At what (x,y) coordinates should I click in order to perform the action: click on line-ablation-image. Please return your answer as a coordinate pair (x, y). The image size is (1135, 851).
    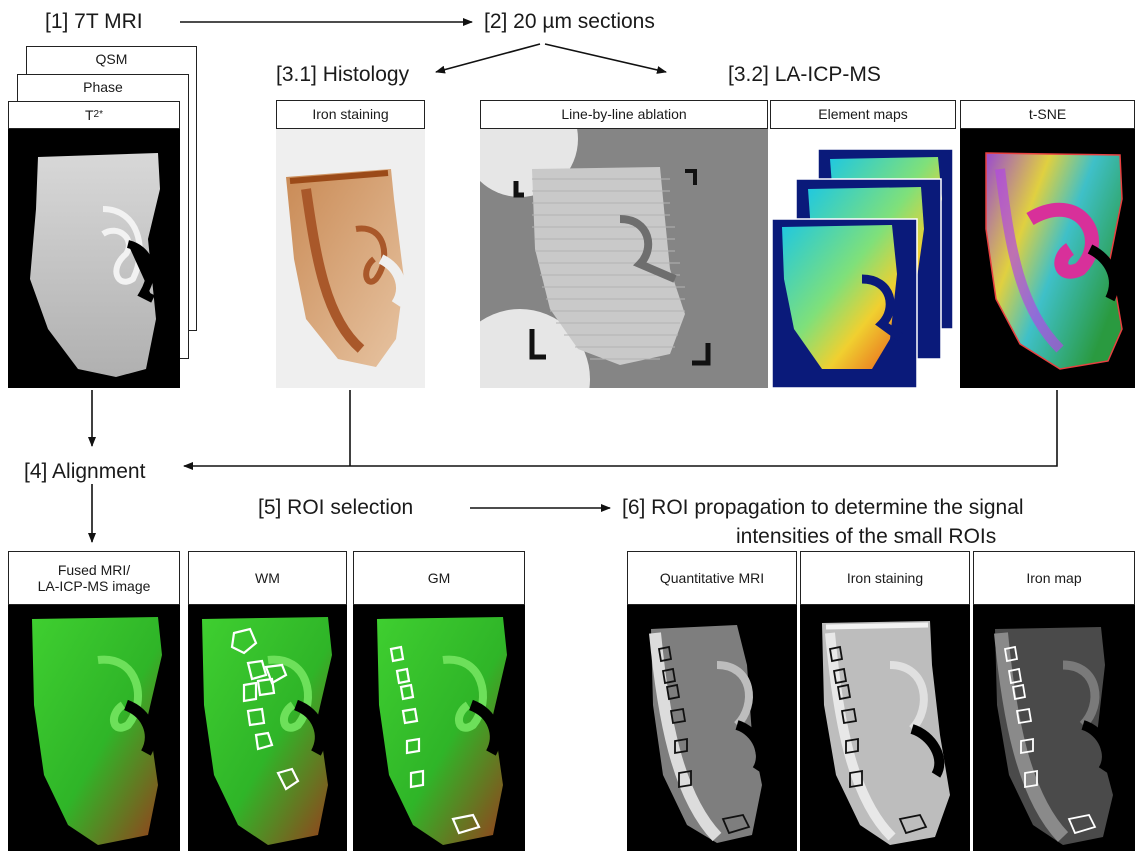
    Looking at the image, I should click on (624, 258).